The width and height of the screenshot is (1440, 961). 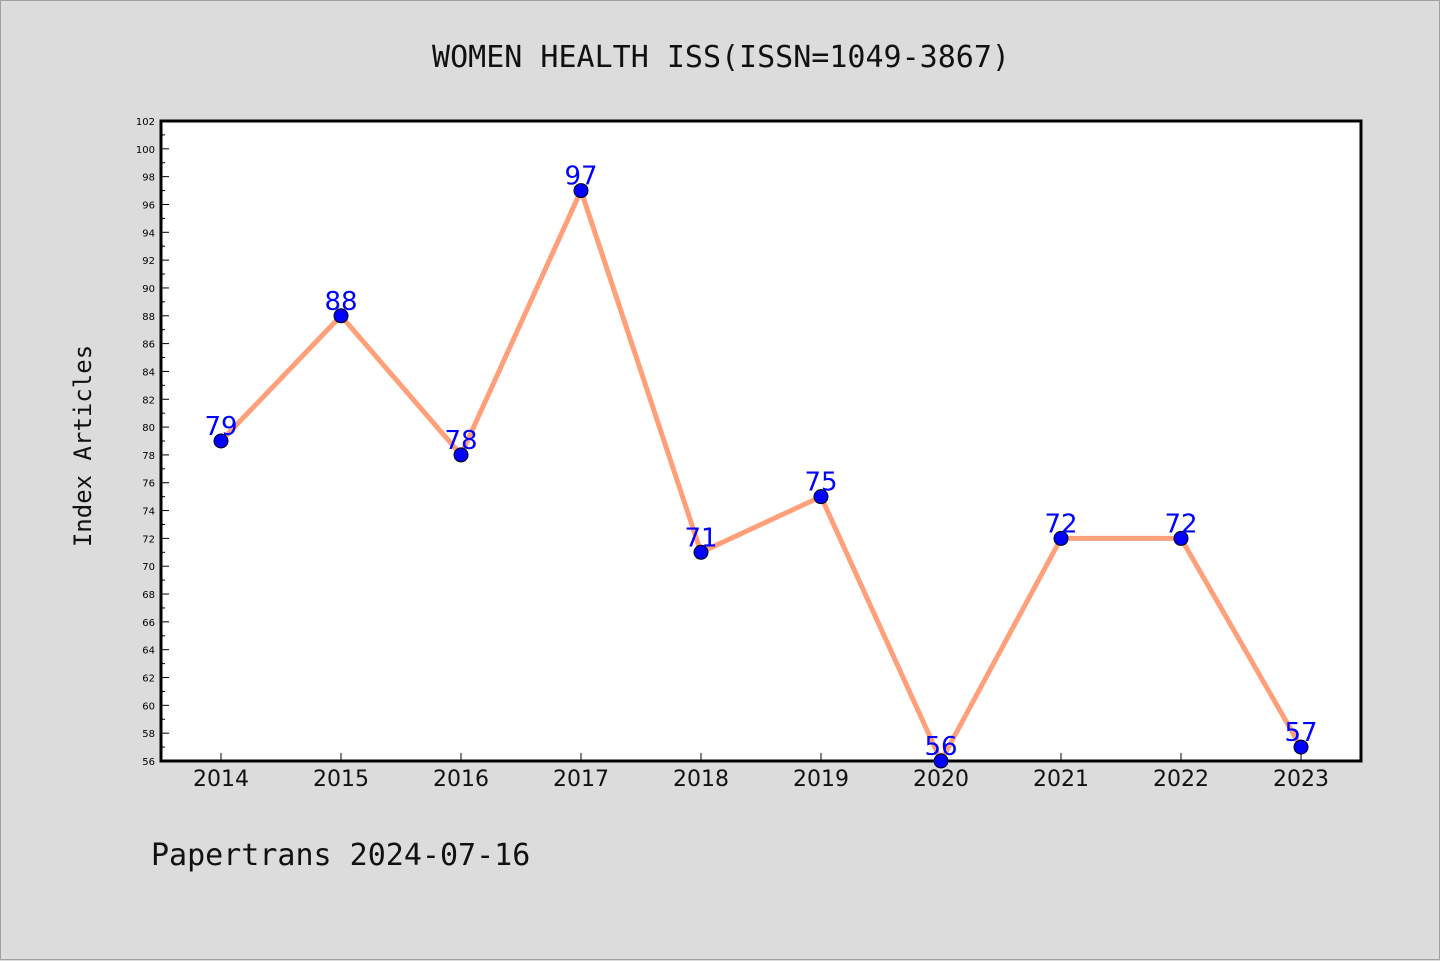 I want to click on y-tick-label: 72, so click(x=148, y=539).